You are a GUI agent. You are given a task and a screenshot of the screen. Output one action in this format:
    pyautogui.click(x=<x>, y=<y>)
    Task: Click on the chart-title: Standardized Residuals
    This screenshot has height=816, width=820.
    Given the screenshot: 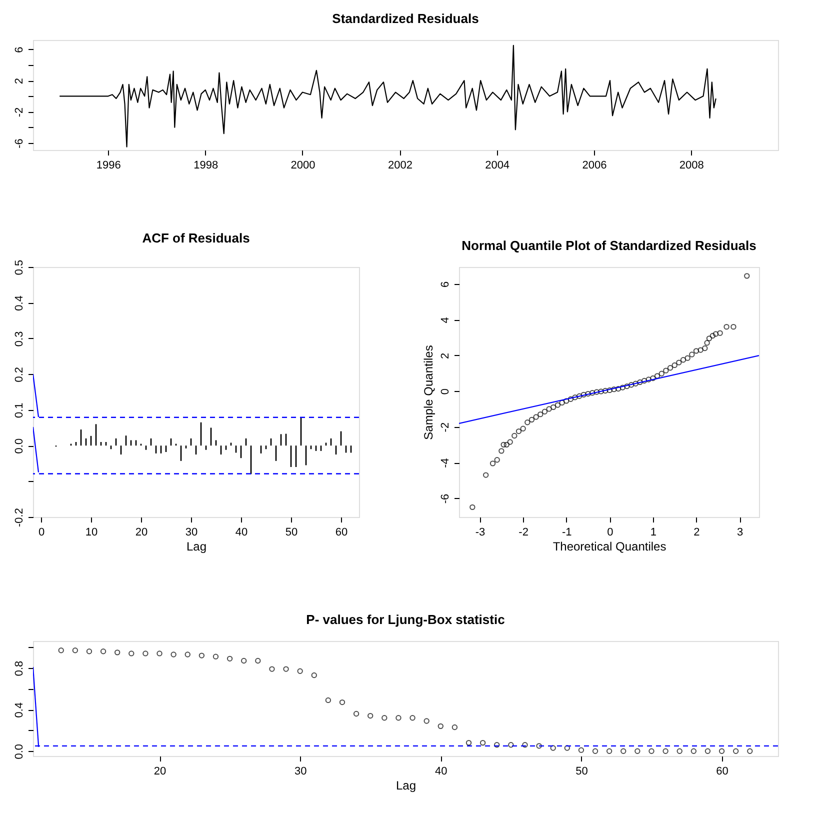 What is the action you would take?
    pyautogui.click(x=405, y=18)
    